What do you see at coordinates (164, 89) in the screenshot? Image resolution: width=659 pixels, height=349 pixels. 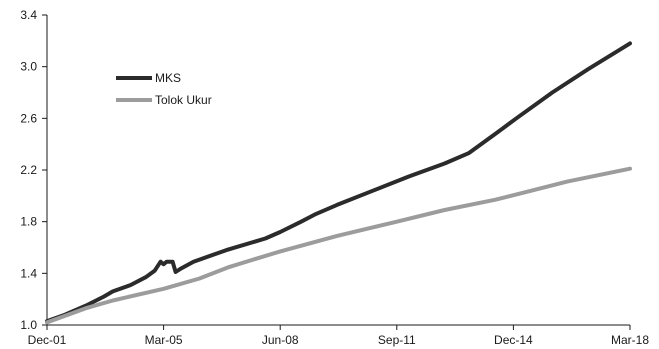 I see `legend: MKS Tolok Ukur` at bounding box center [164, 89].